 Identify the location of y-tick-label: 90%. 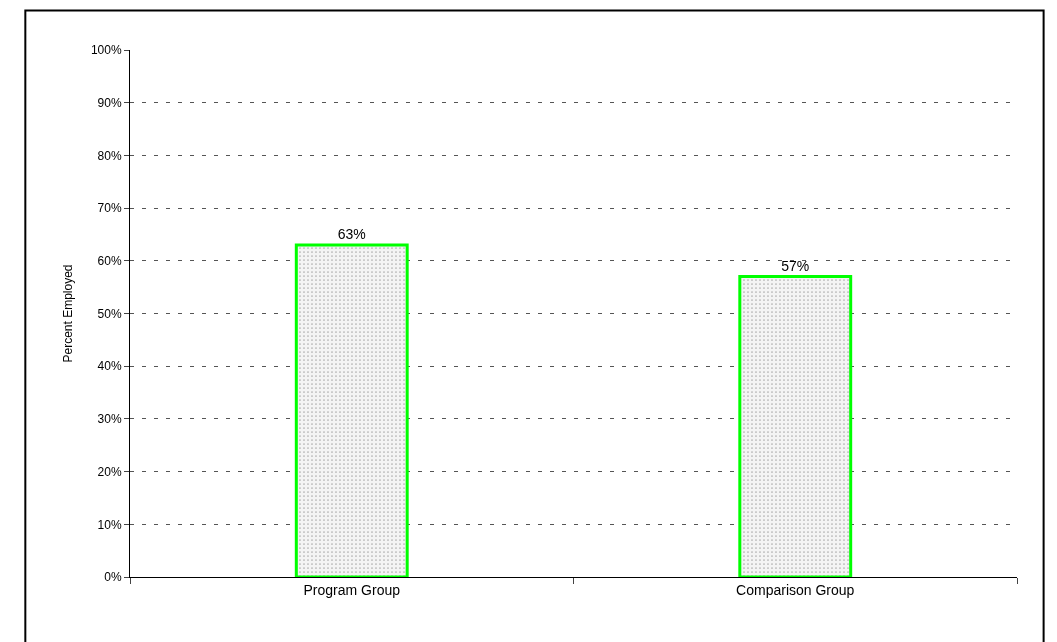
(109, 102).